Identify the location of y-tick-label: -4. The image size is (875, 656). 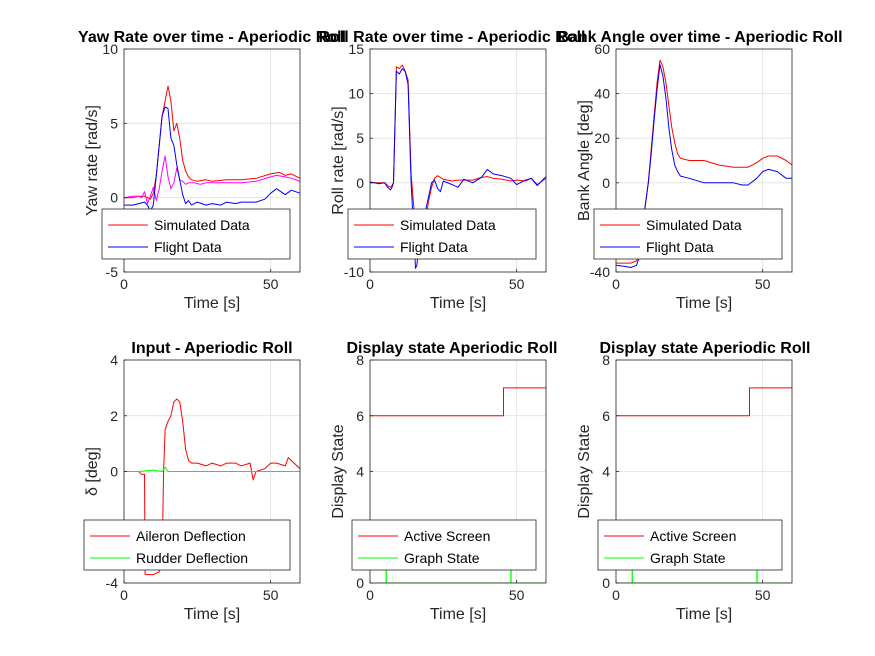
(112, 583).